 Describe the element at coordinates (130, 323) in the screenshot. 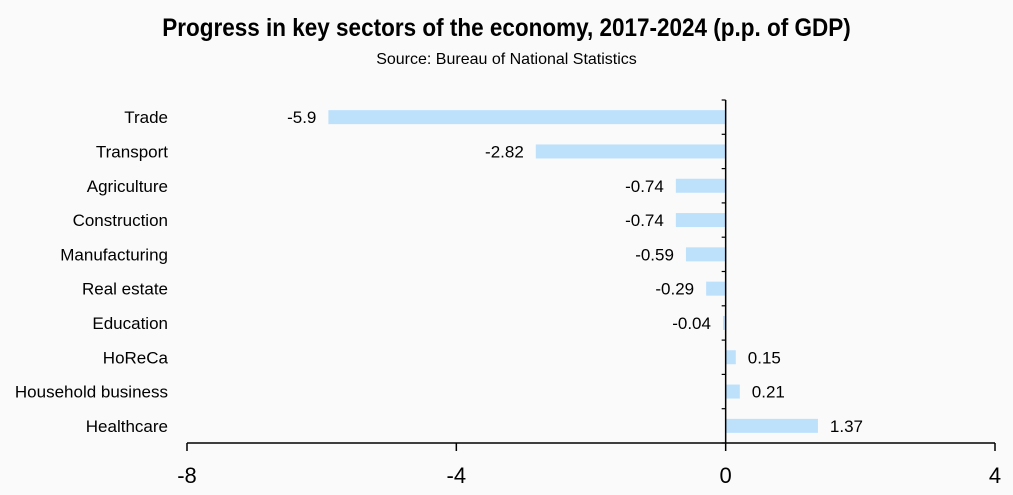

I see `category-label: Education` at that location.